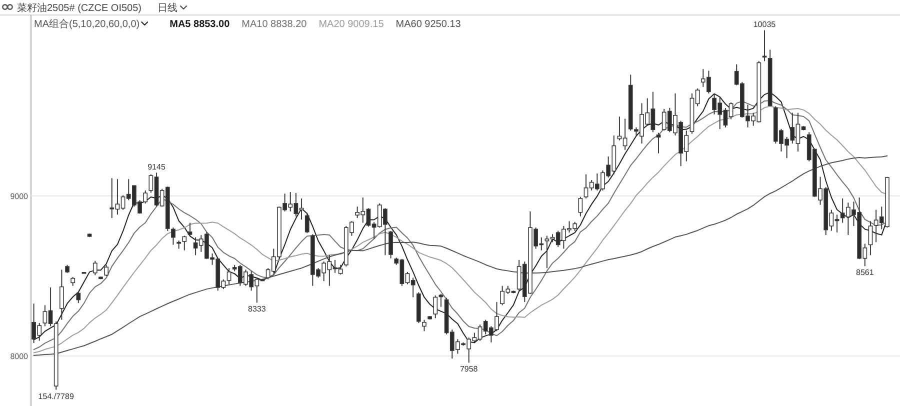 This screenshot has height=406, width=900. What do you see at coordinates (351, 24) in the screenshot?
I see `text: MA20 9009.15` at bounding box center [351, 24].